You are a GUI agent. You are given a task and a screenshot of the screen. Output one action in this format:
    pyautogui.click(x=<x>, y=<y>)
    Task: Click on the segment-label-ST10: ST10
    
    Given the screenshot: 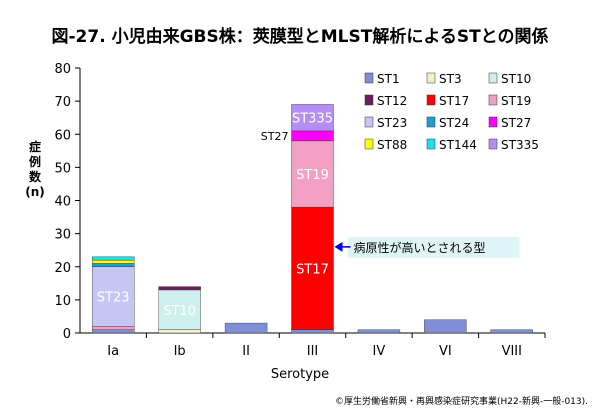 What is the action you would take?
    pyautogui.click(x=179, y=311)
    